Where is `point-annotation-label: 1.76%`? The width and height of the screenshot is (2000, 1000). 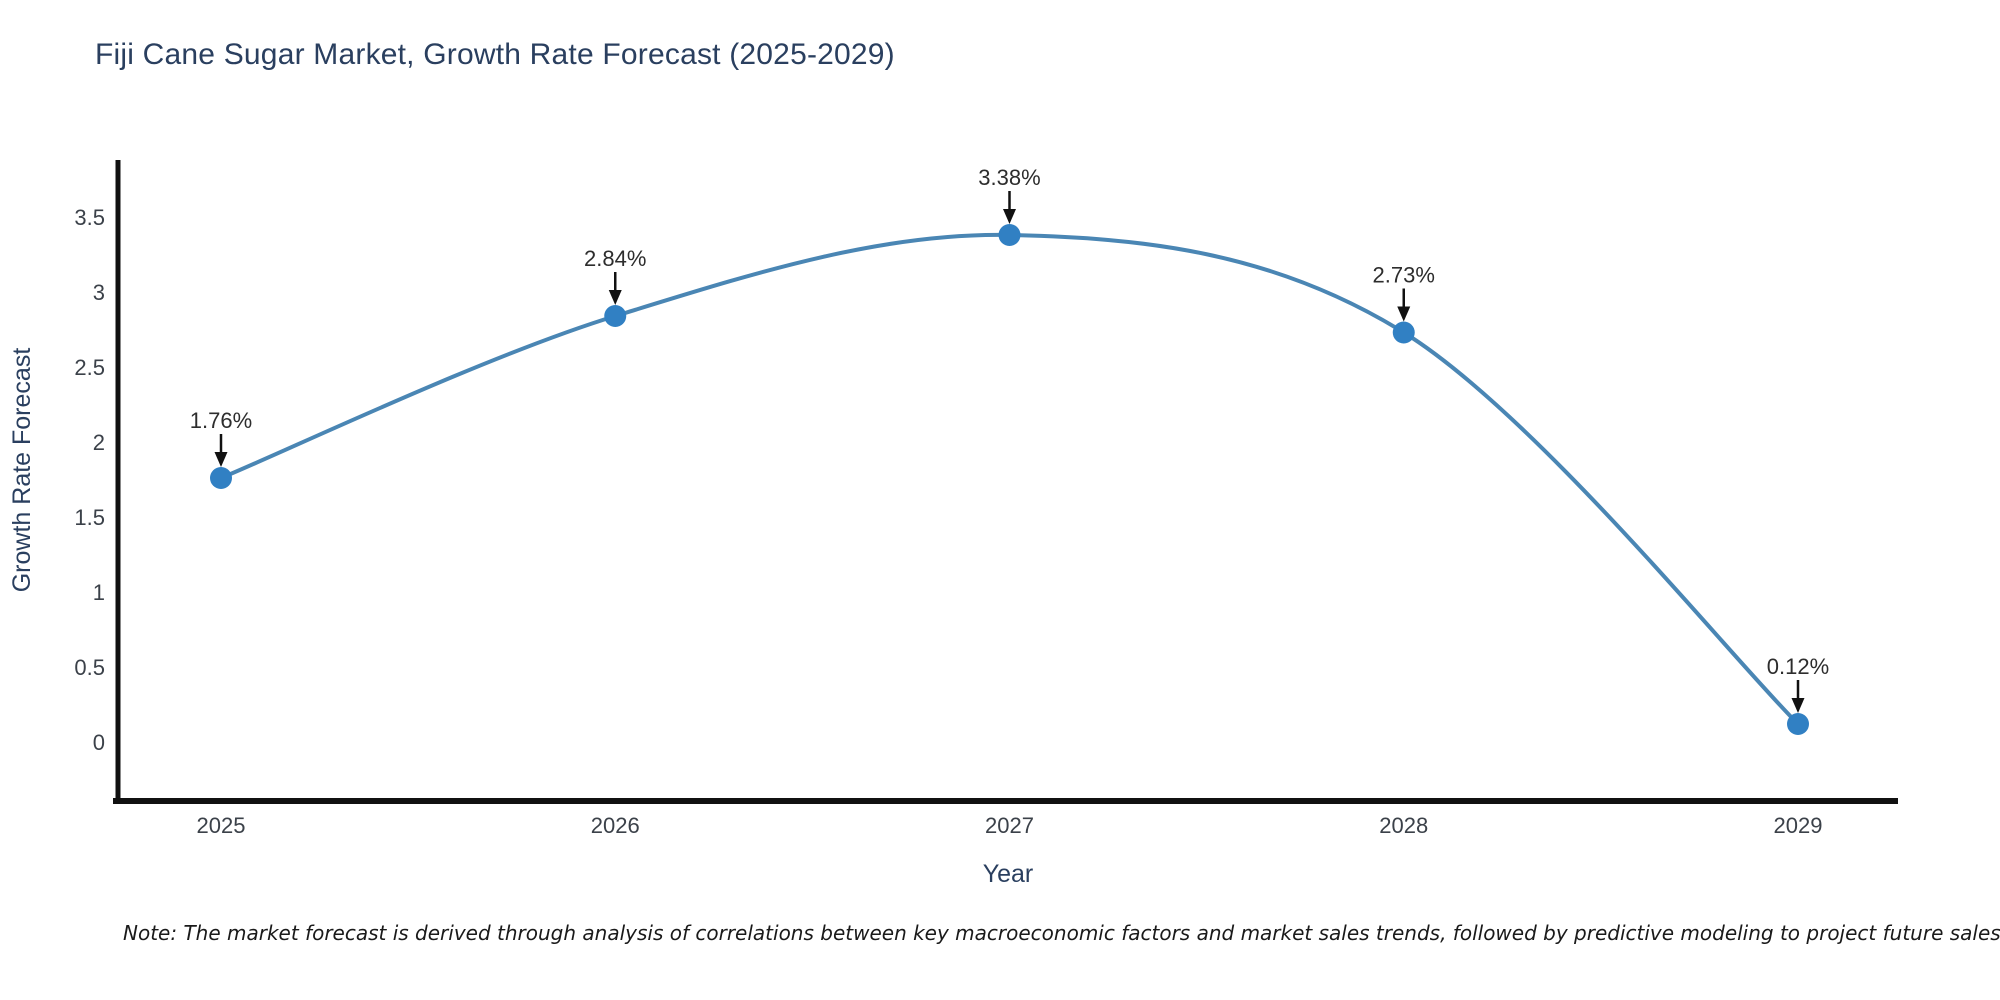
point-annotation-label: 1.76% is located at coordinates (221, 420).